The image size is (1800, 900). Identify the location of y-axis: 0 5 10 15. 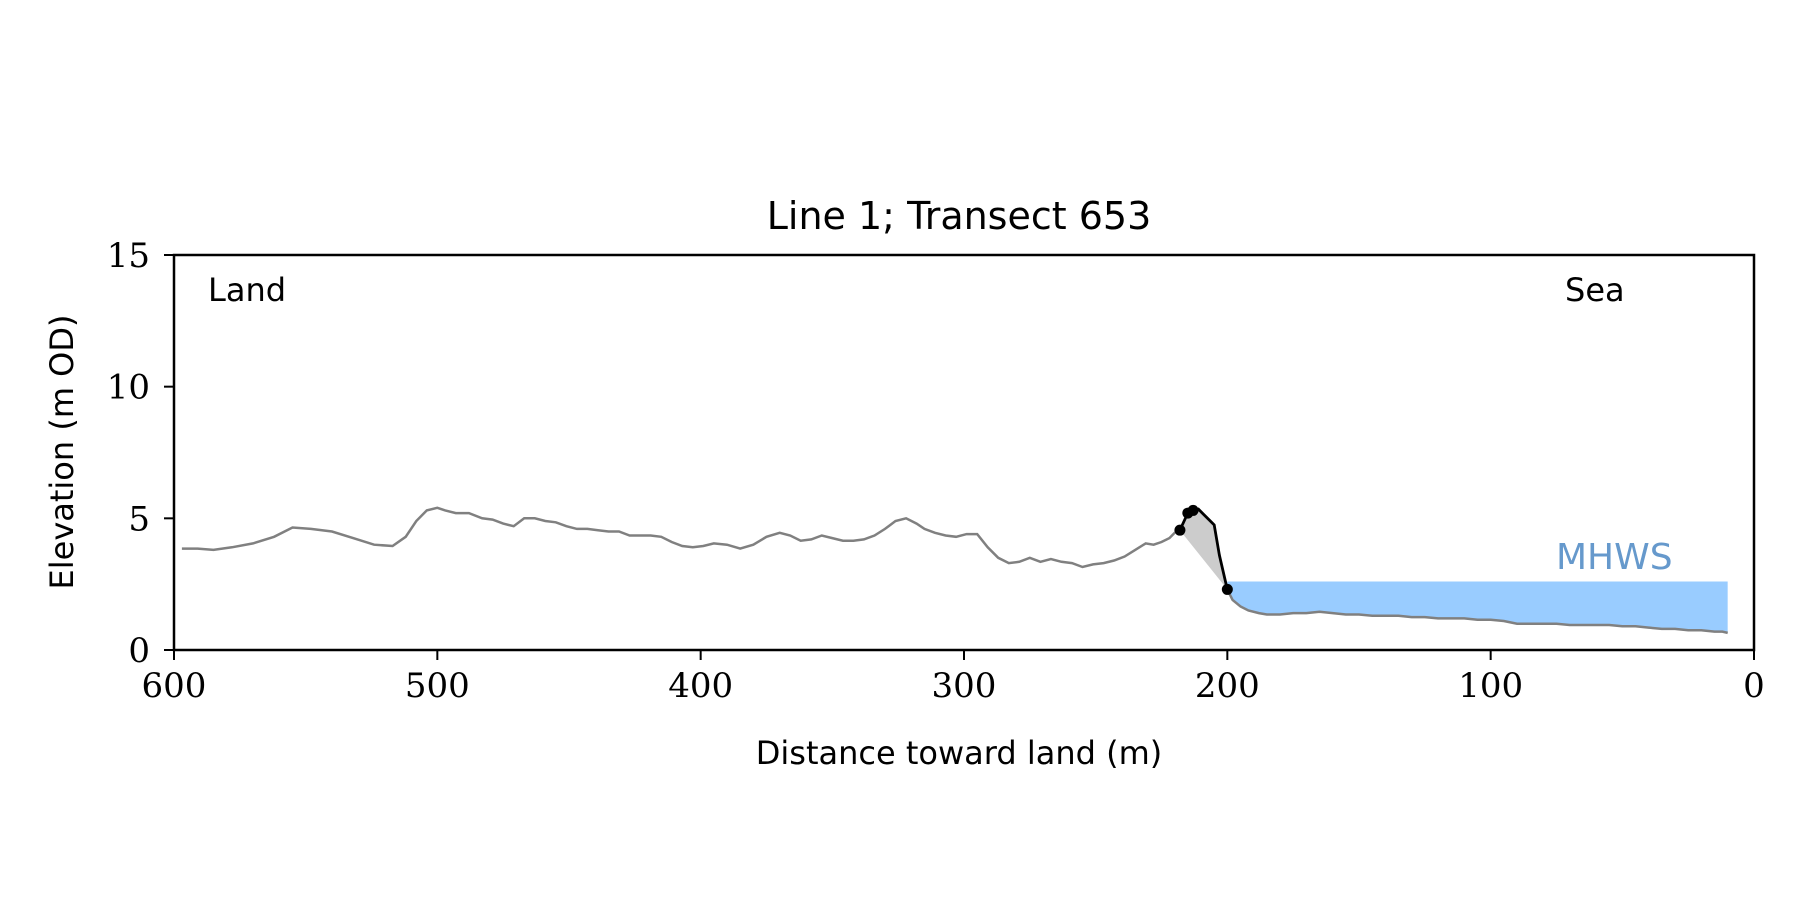
(140, 453).